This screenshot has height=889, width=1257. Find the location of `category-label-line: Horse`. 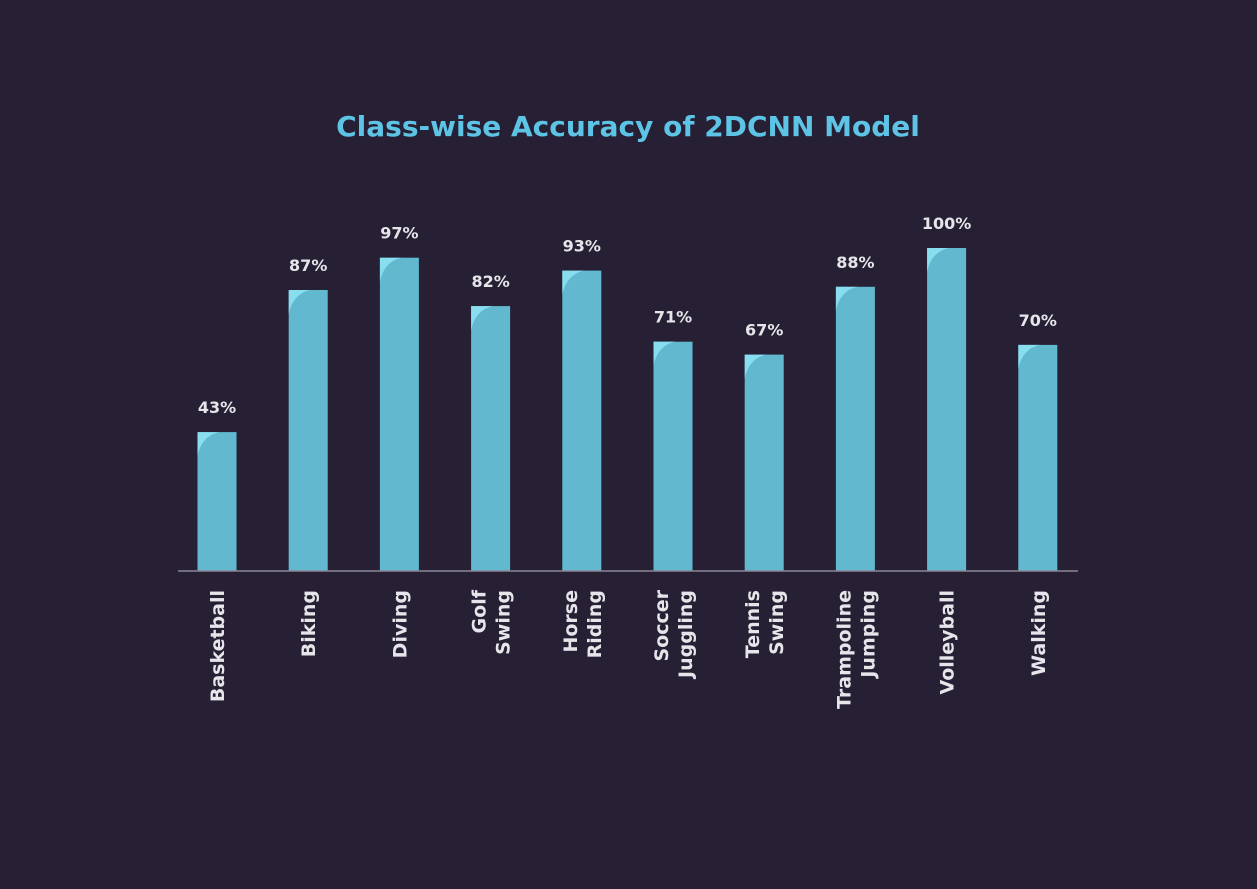

category-label-line: Horse is located at coordinates (571, 621).